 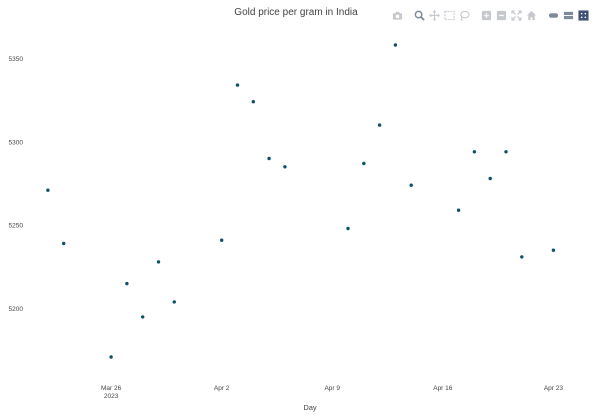 What do you see at coordinates (487, 15) in the screenshot?
I see `zoom-in-icon` at bounding box center [487, 15].